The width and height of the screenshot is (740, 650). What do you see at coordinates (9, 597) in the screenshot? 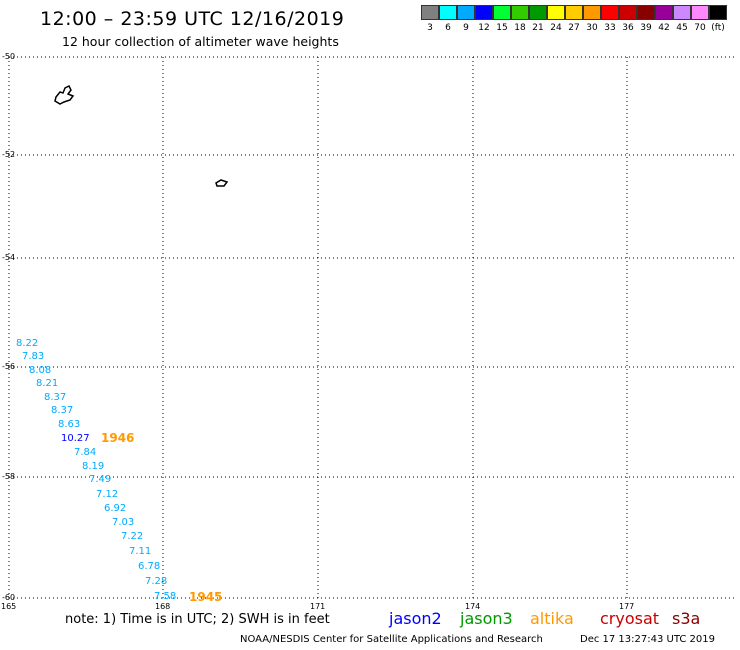
I see `latitude-label: -60` at bounding box center [9, 597].